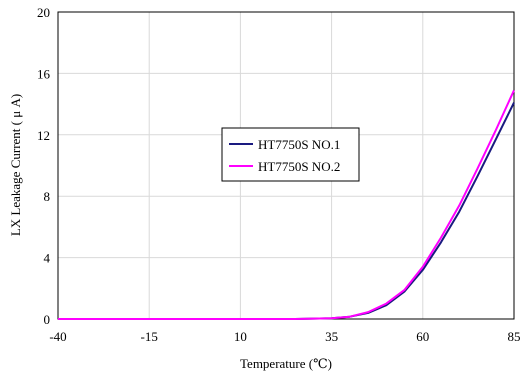 This screenshot has width=527, height=375. Describe the element at coordinates (43, 12) in the screenshot. I see `y-tick-label: 20` at that location.